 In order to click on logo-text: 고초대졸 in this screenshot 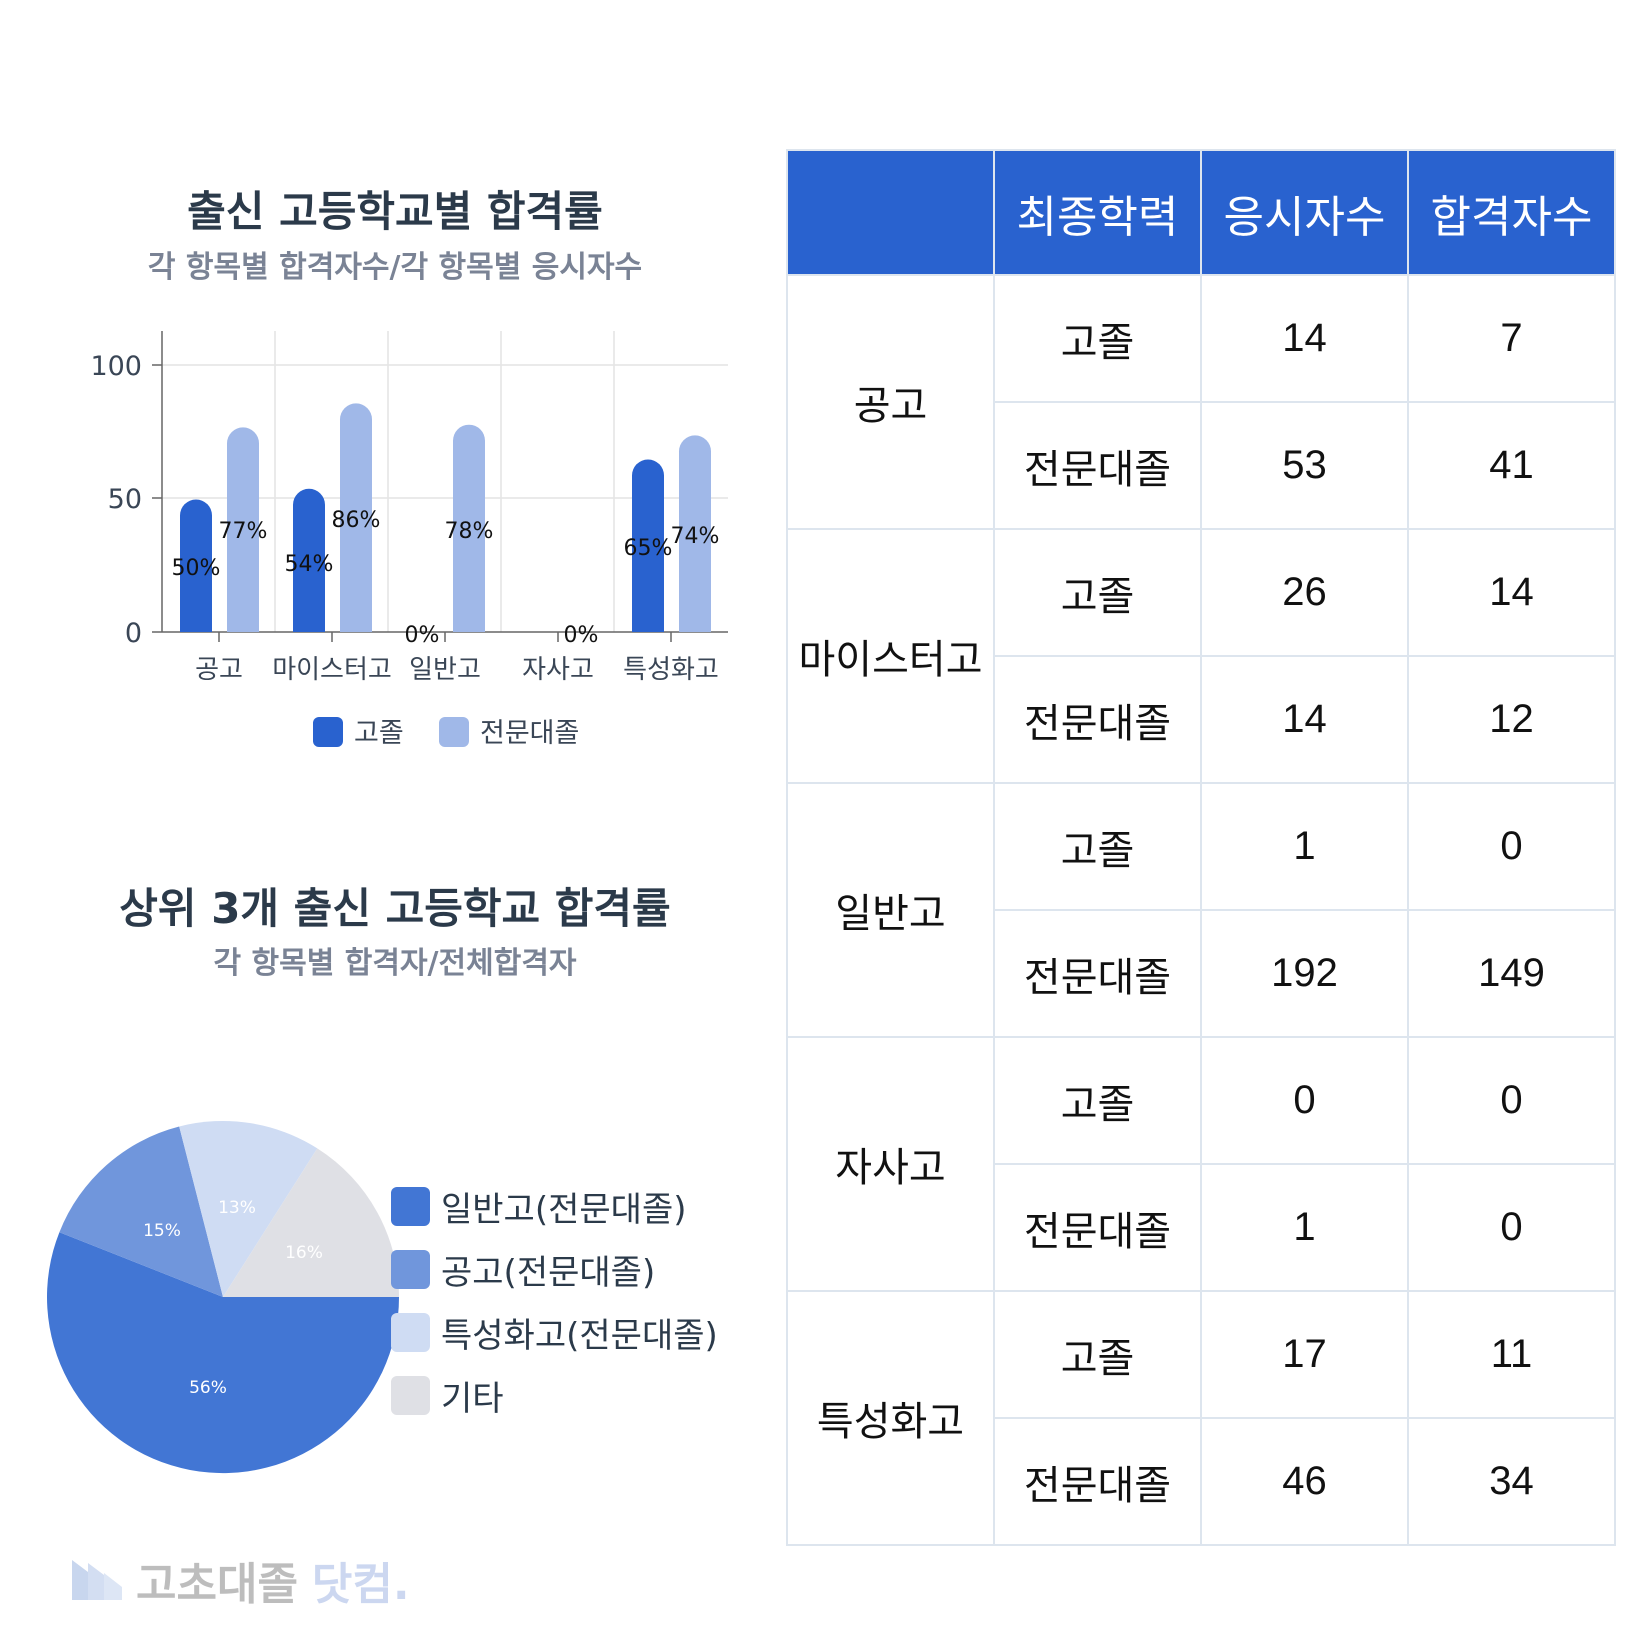, I will do `click(217, 1584)`.